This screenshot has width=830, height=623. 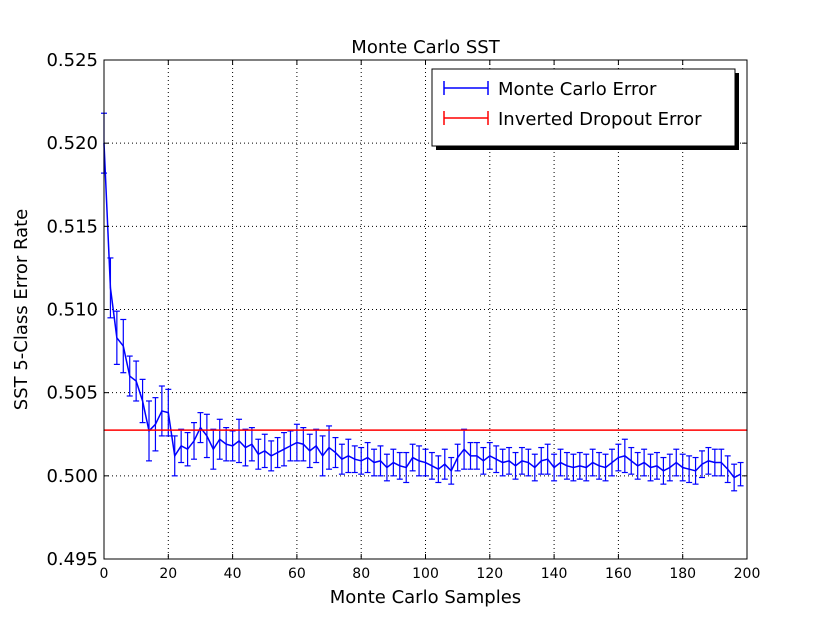 What do you see at coordinates (554, 574) in the screenshot?
I see `x-tick-label: 140` at bounding box center [554, 574].